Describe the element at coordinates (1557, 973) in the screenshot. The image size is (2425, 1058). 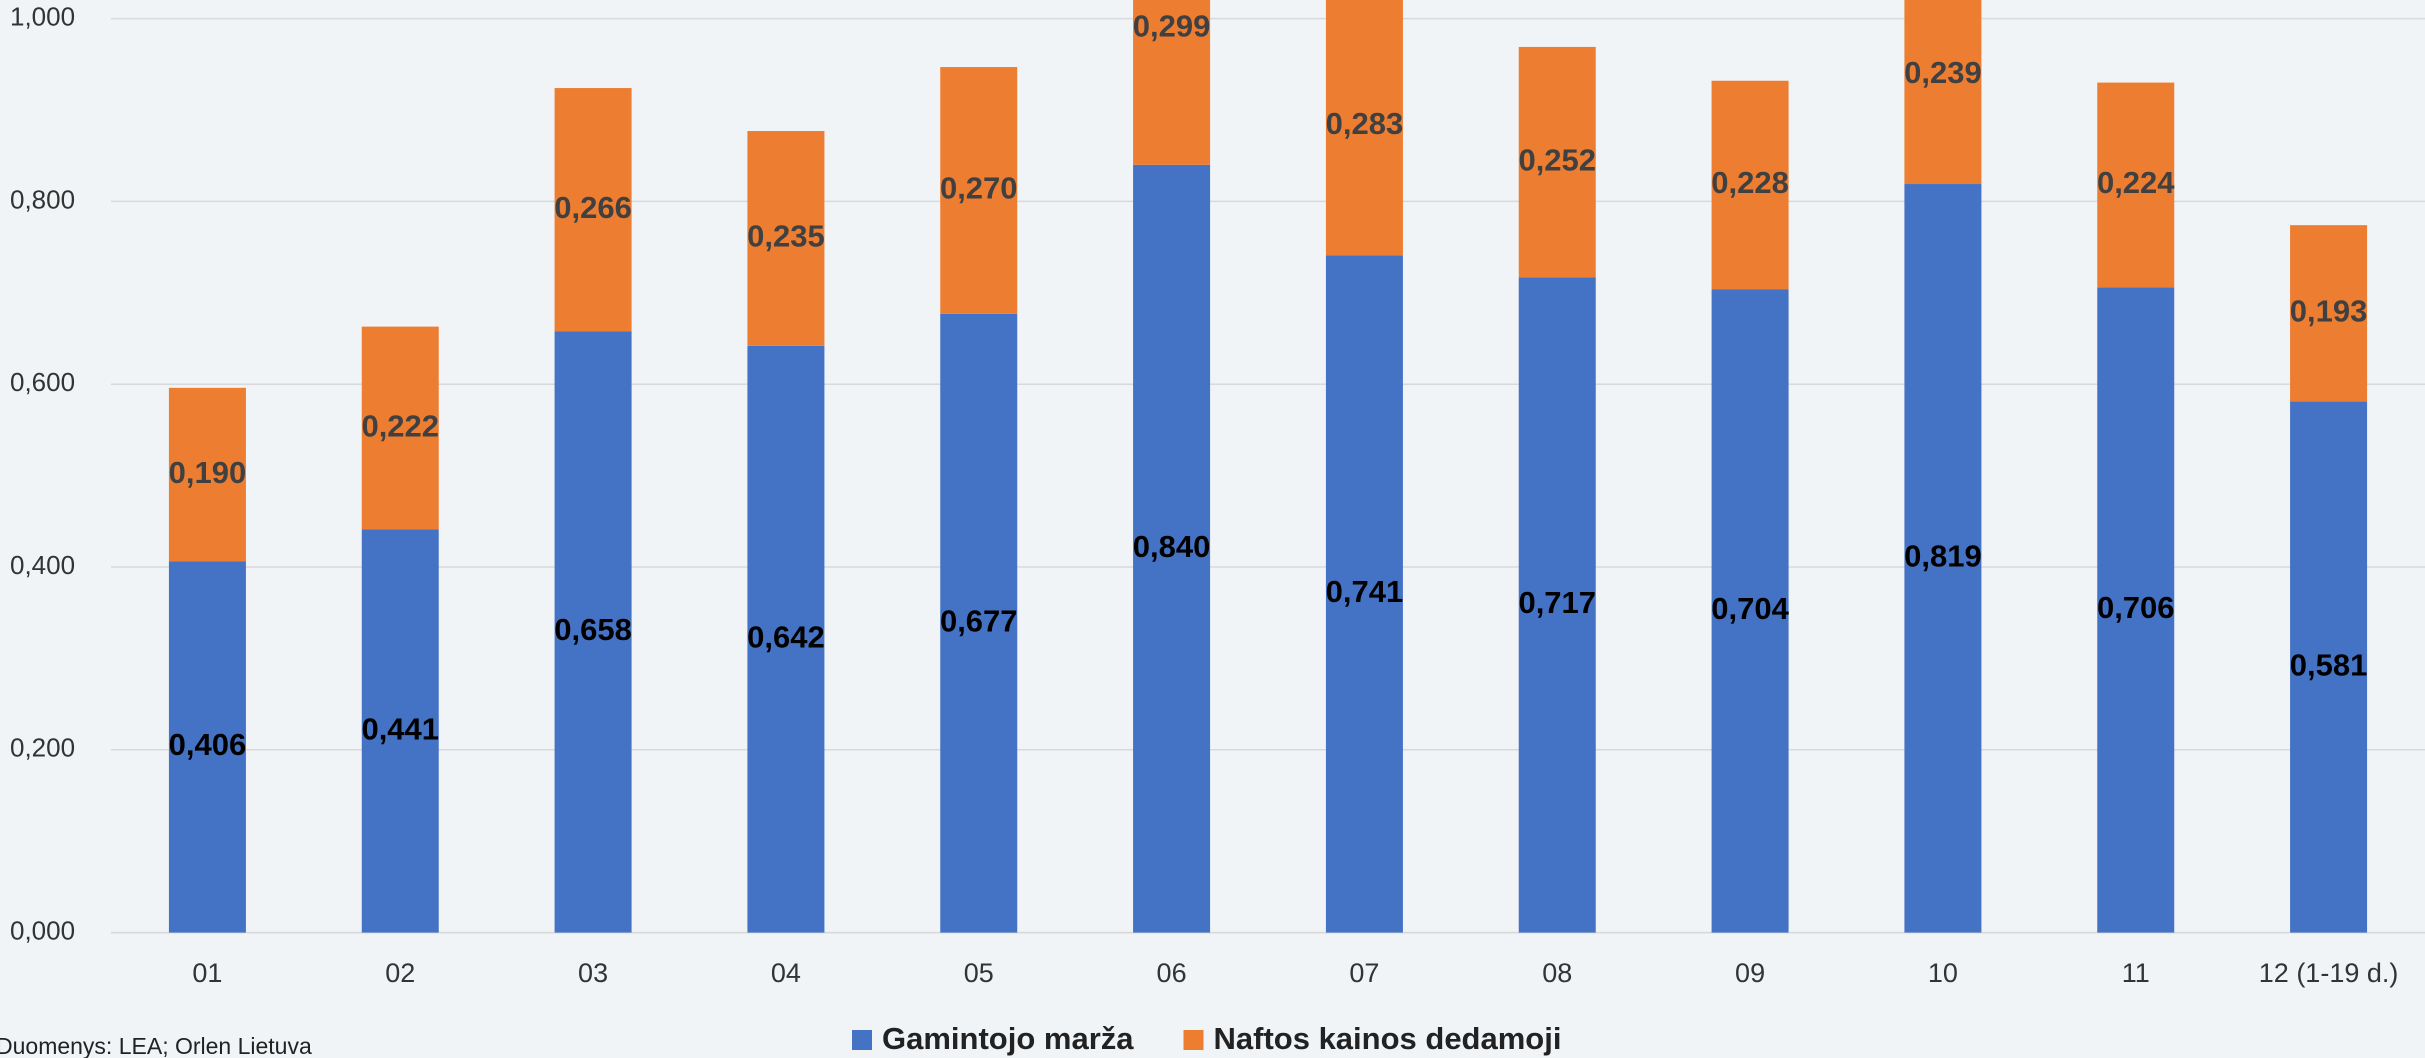
I see `x-tick-label: 08` at that location.